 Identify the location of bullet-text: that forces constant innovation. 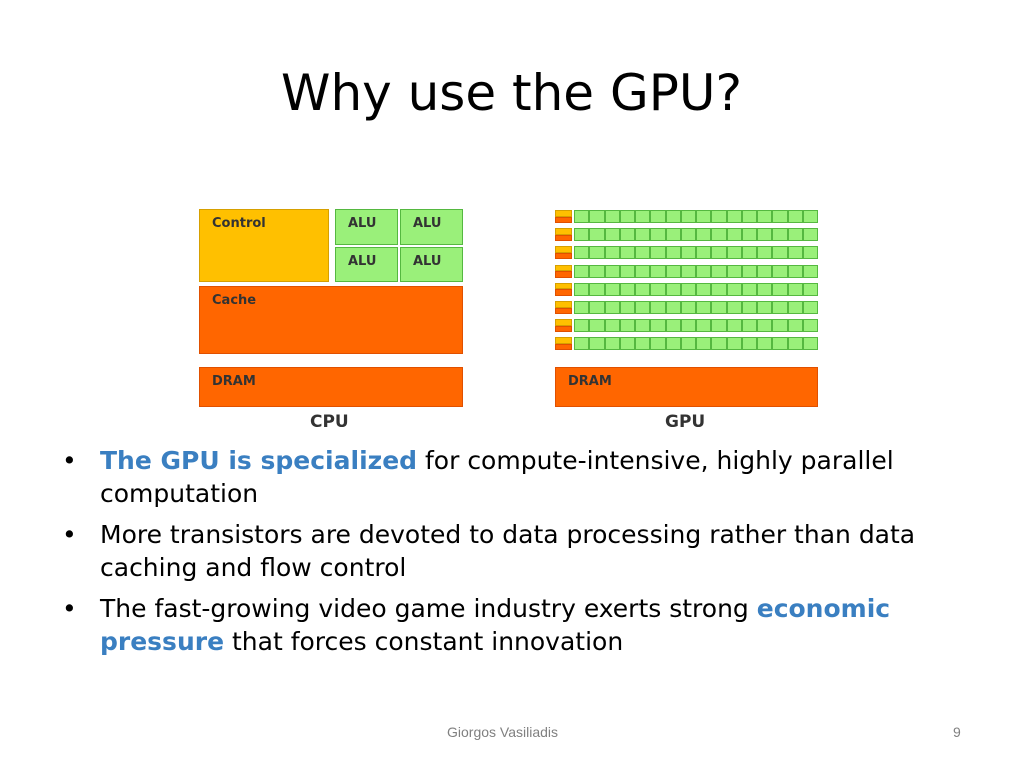
(424, 641).